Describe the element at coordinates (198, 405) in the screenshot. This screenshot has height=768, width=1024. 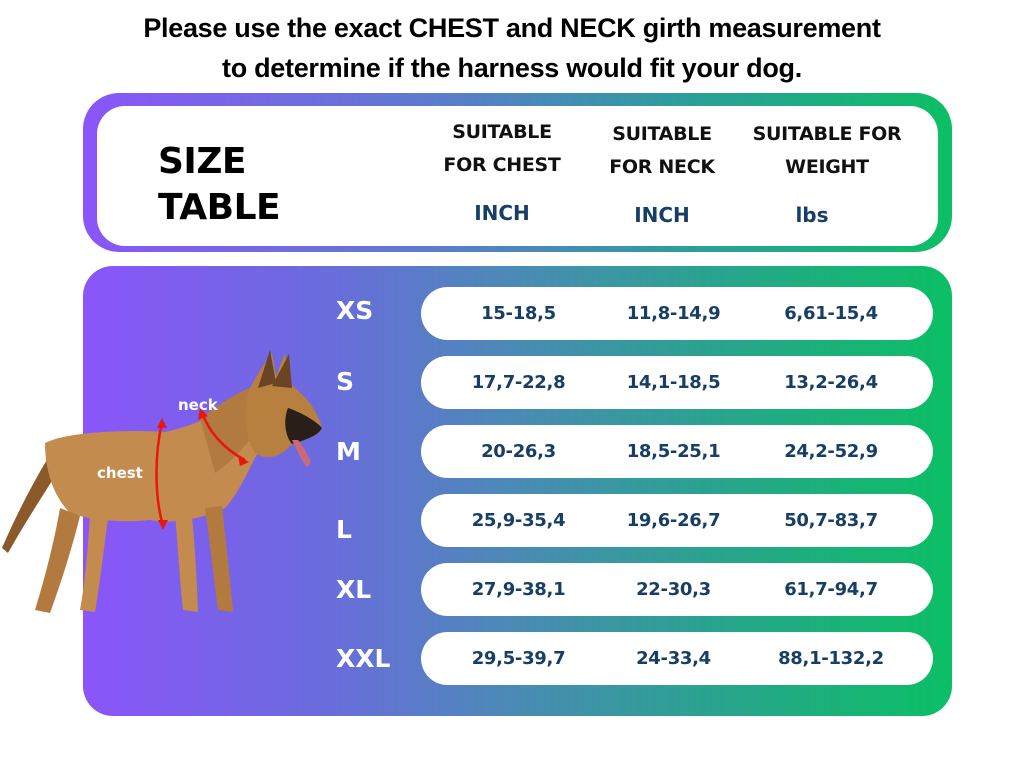
I see `neck-label: neck` at that location.